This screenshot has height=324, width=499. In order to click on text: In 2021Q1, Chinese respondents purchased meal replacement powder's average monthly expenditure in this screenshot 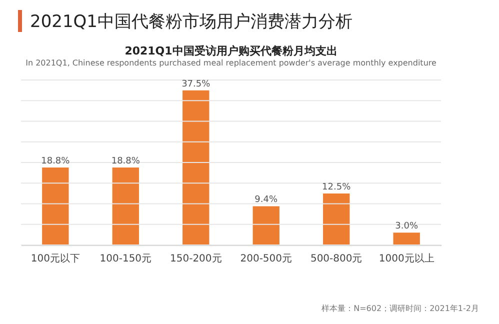, I will do `click(231, 63)`.